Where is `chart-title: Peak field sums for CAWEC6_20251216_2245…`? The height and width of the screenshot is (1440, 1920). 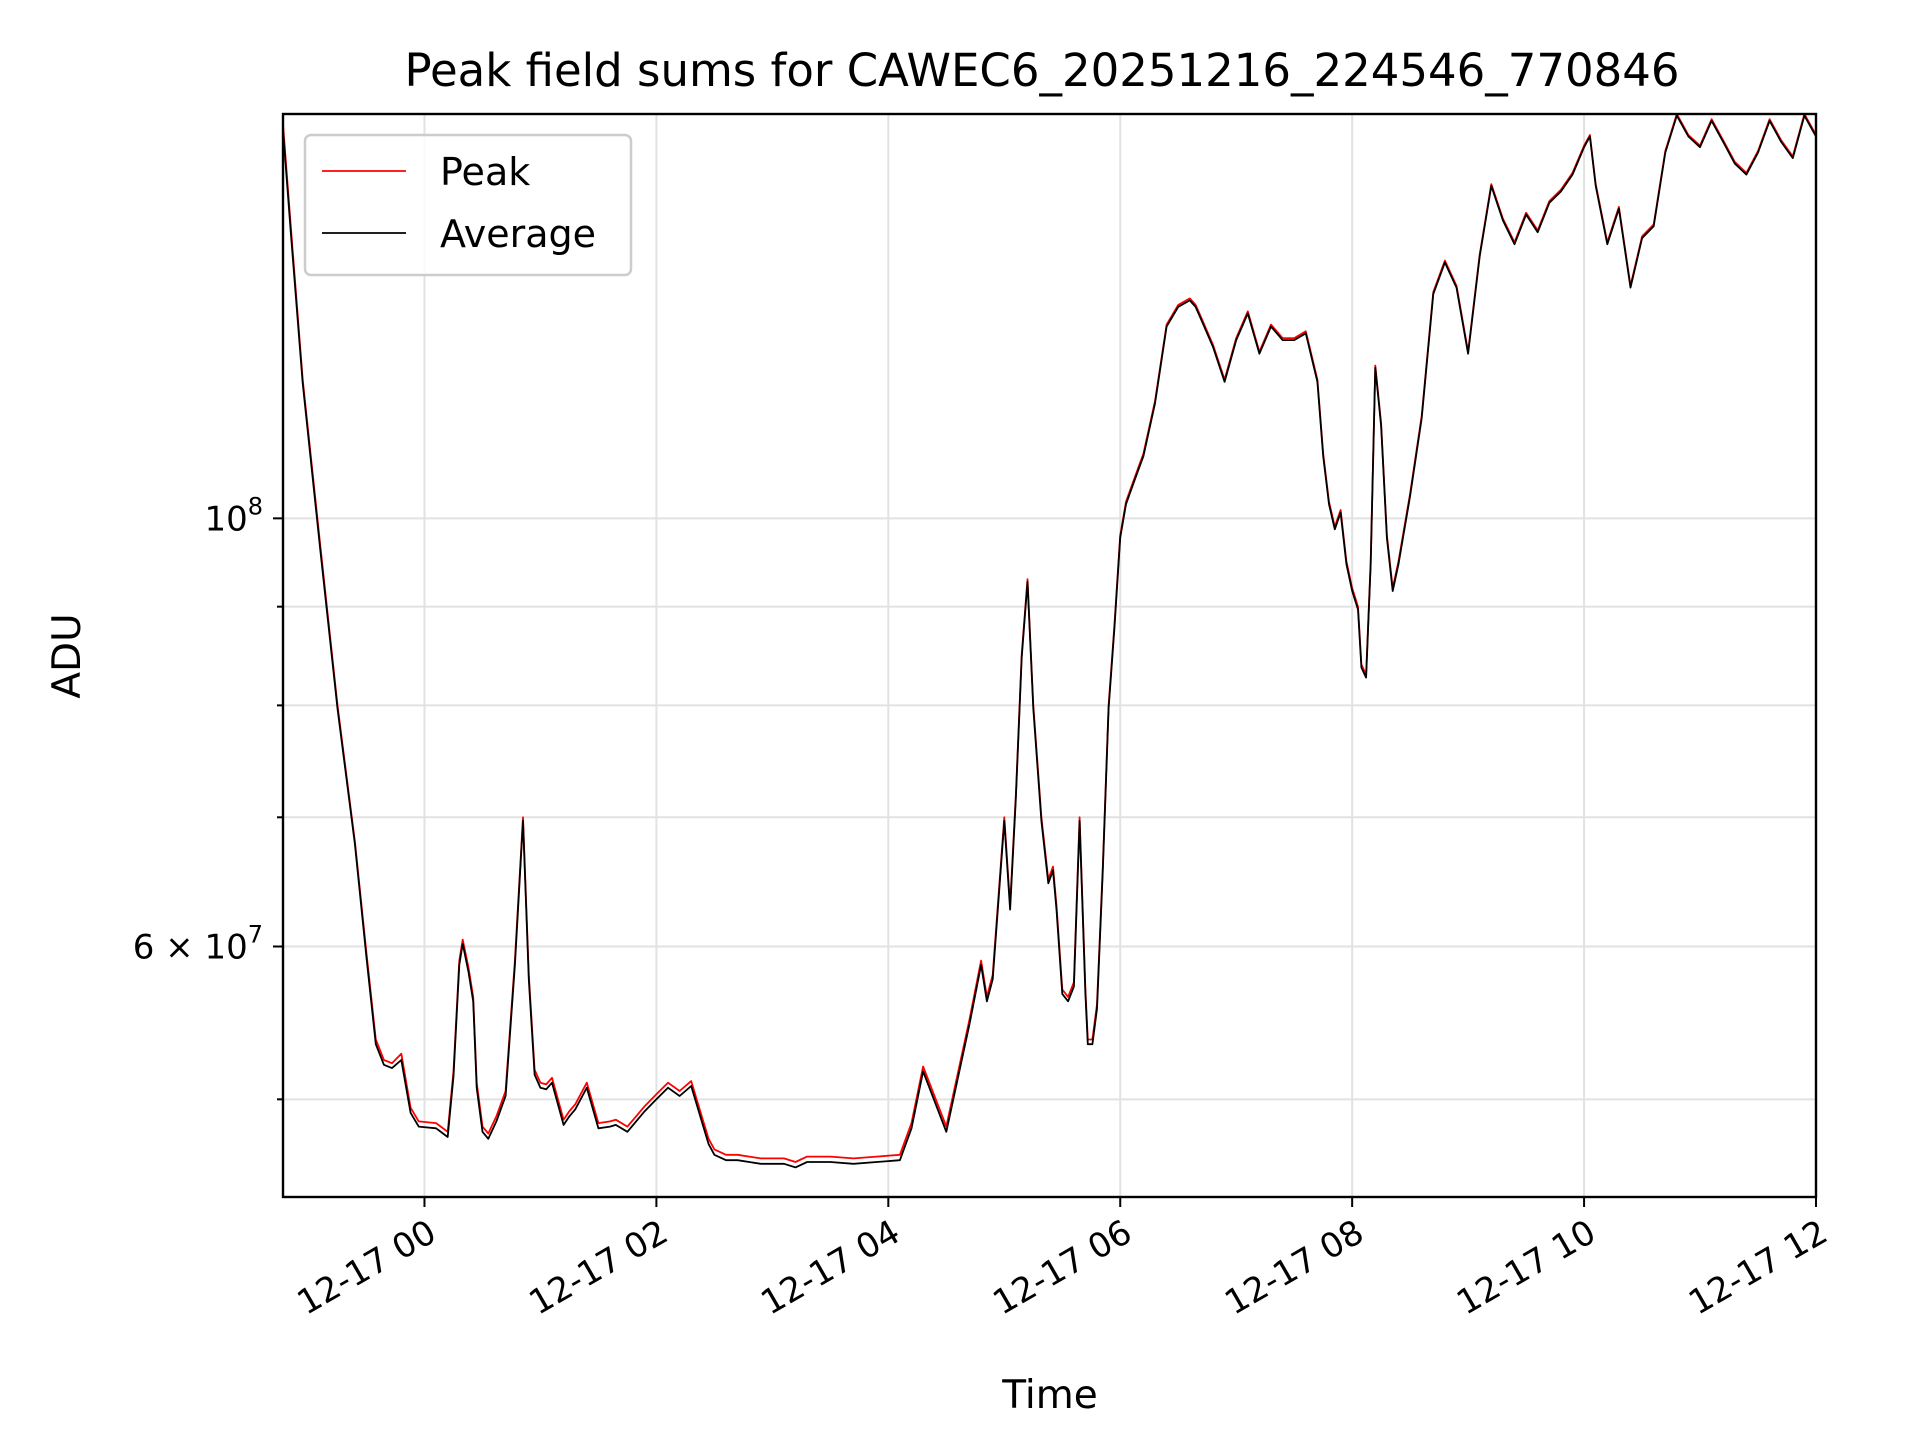 chart-title: Peak field sums for CAWEC6_20251216_2245… is located at coordinates (1041, 70).